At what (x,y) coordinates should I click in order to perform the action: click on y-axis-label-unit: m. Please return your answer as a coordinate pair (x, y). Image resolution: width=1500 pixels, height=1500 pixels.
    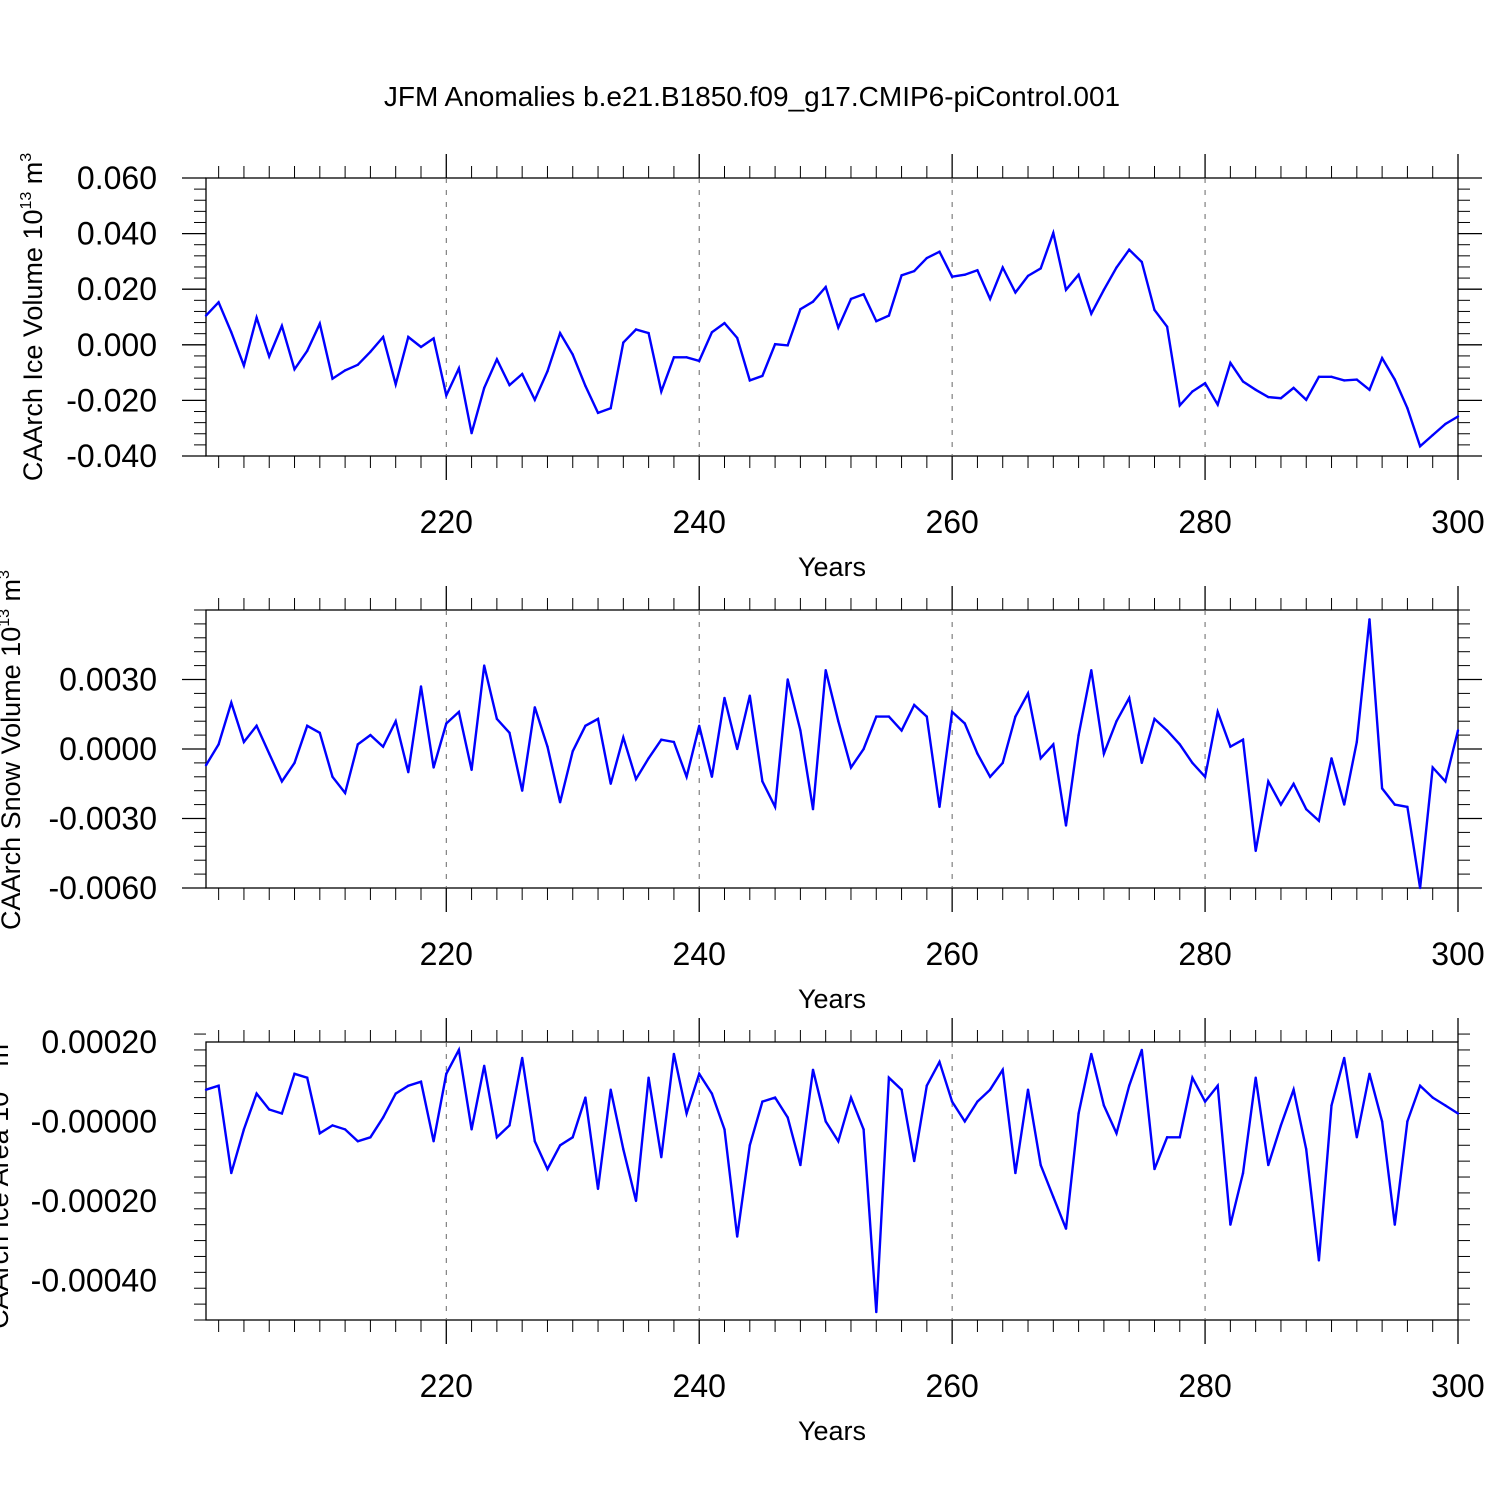
    Looking at the image, I should click on (7, 1059).